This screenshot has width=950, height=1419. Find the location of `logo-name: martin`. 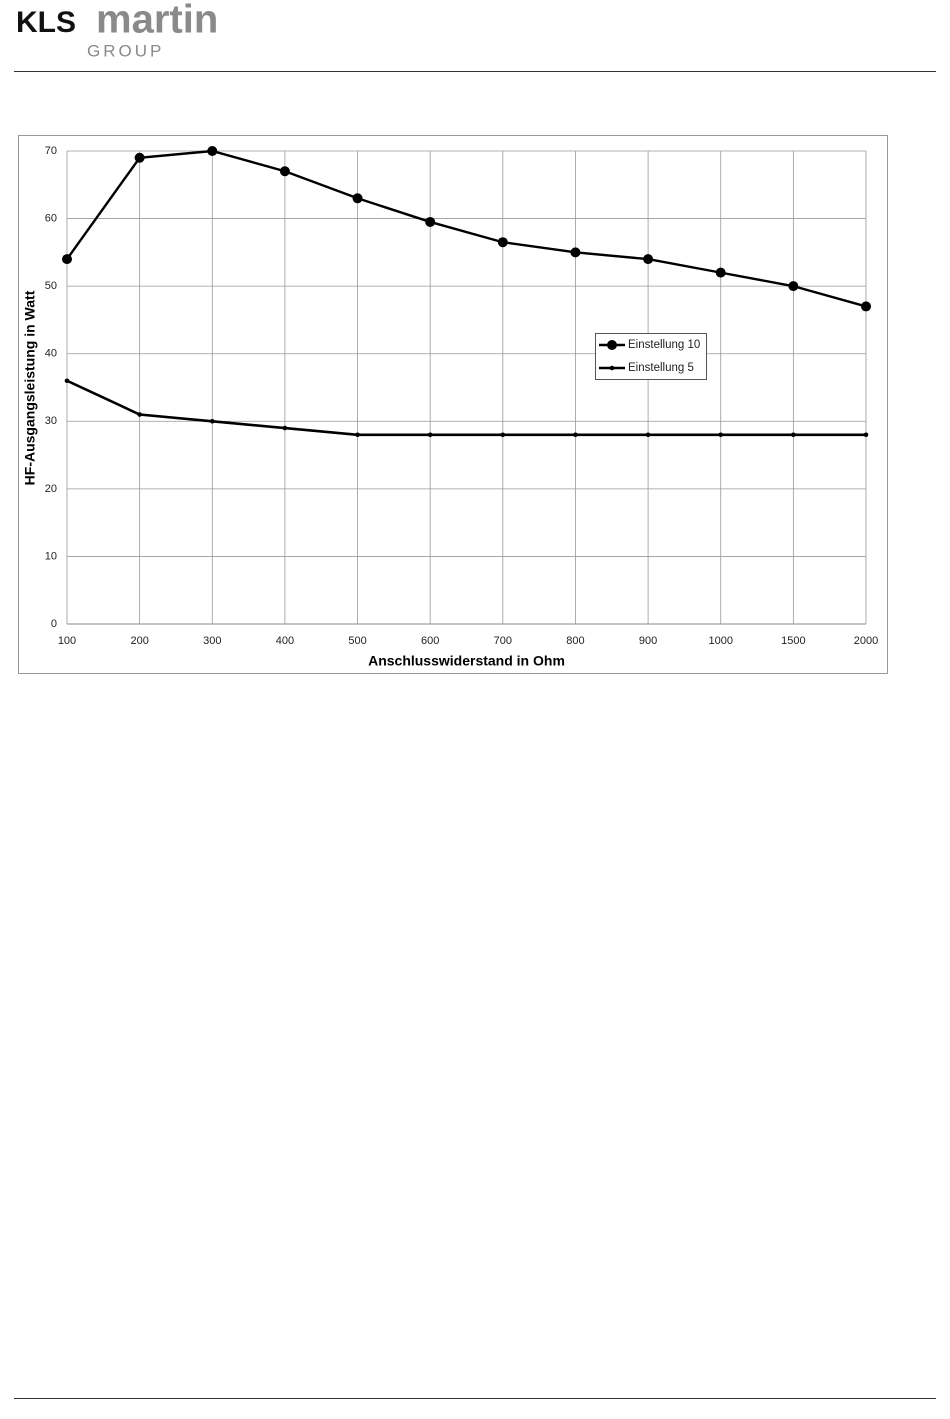

logo-name: martin is located at coordinates (157, 21).